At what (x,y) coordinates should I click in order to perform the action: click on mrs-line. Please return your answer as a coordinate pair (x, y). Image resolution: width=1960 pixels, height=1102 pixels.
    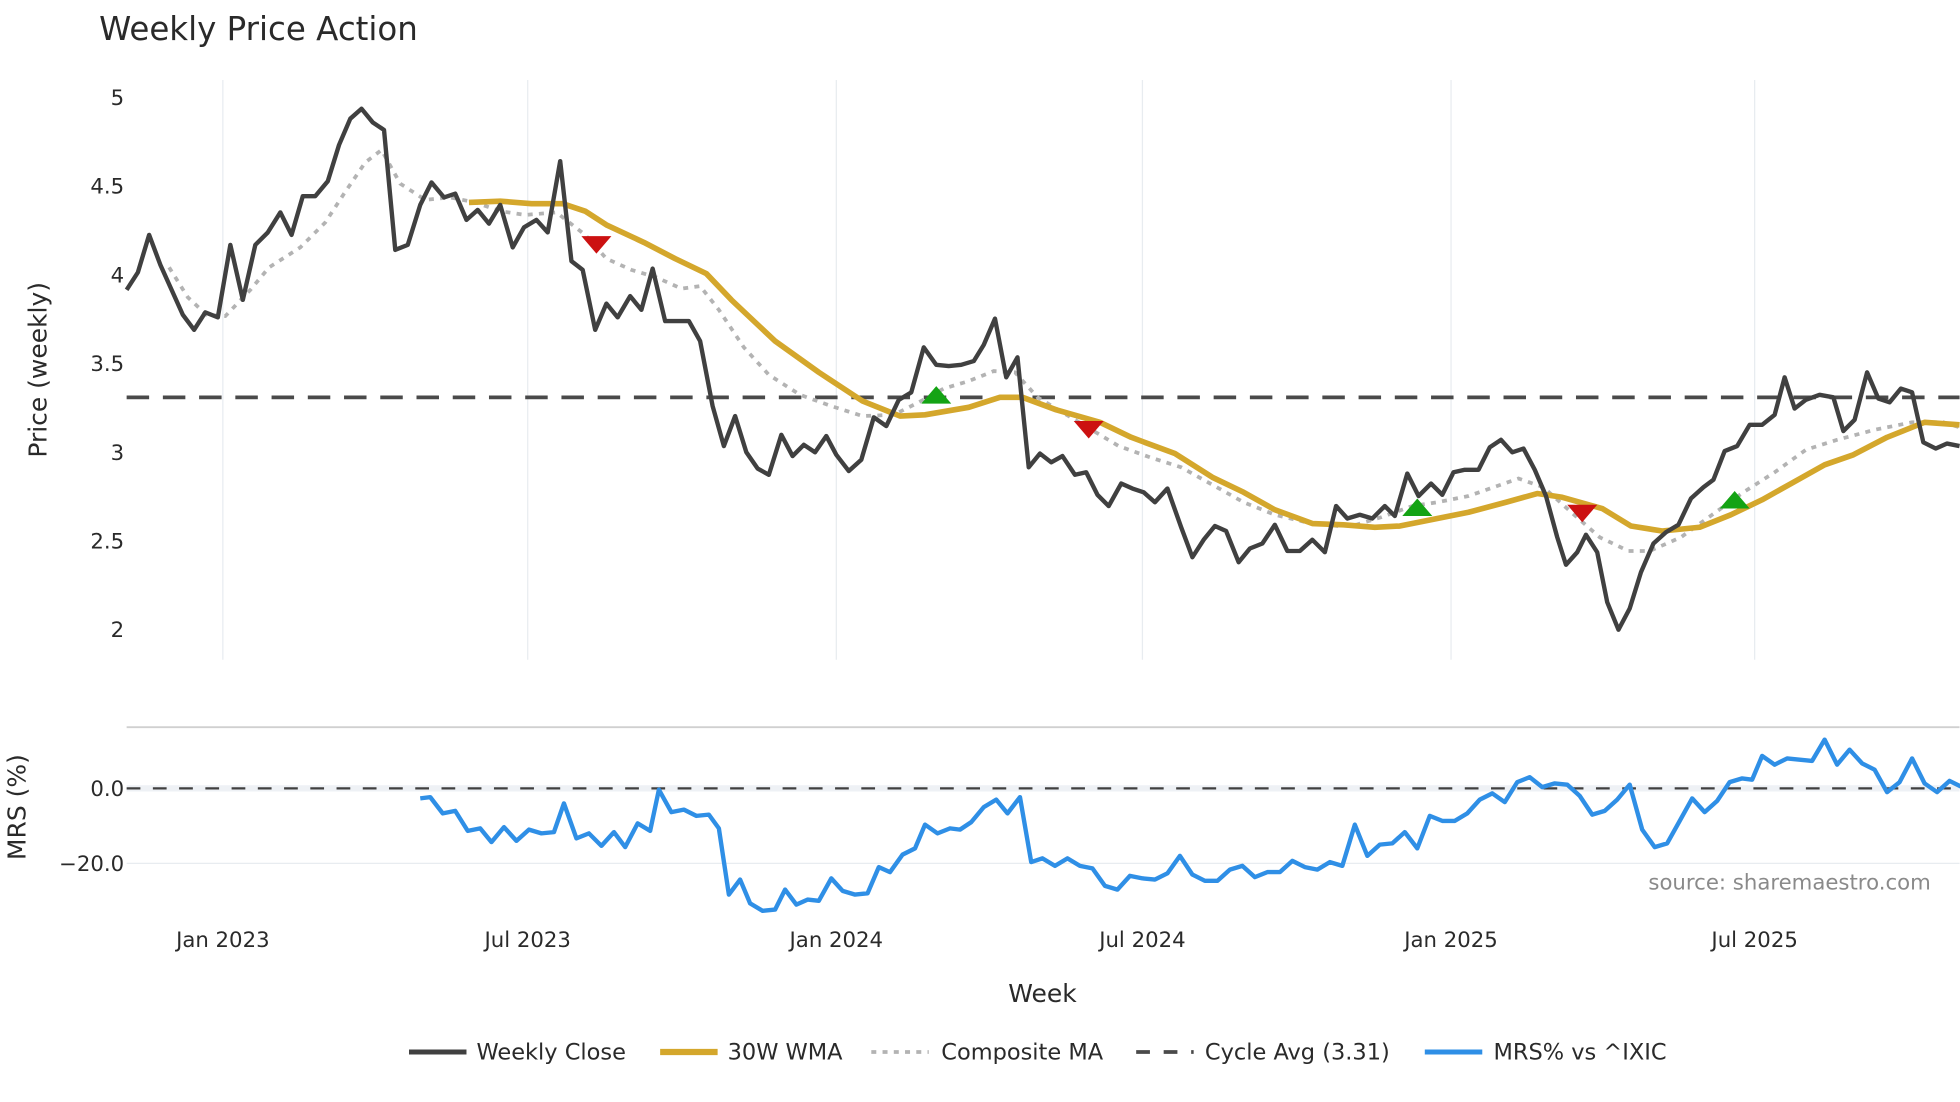
    Looking at the image, I should click on (1189, 825).